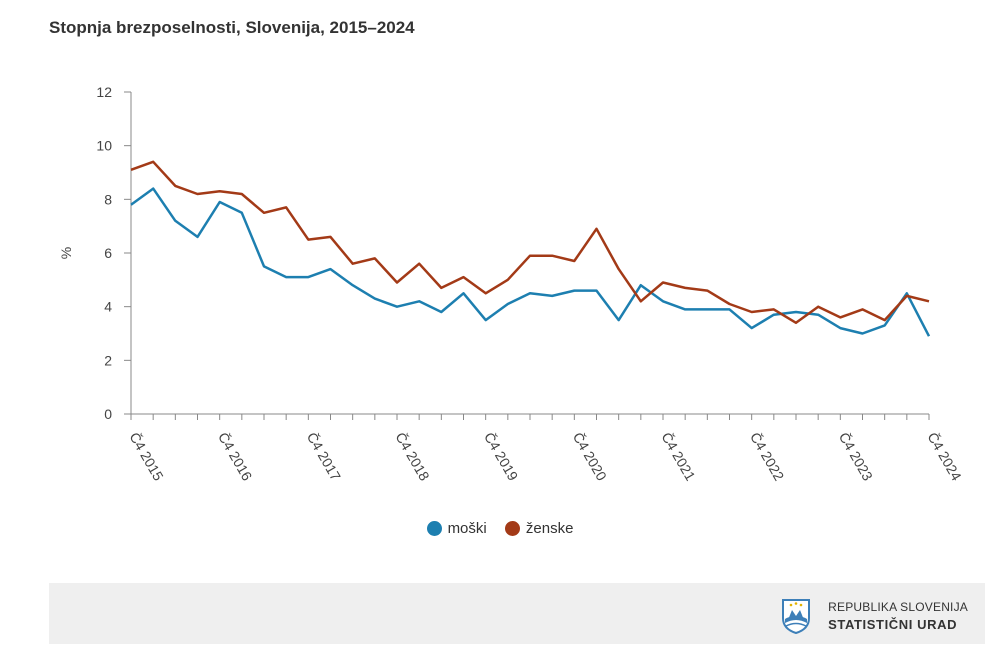  What do you see at coordinates (517, 613) in the screenshot?
I see `footer-bar: REPUBLIKA SLOVENIJA STATISTIČNI URAD` at bounding box center [517, 613].